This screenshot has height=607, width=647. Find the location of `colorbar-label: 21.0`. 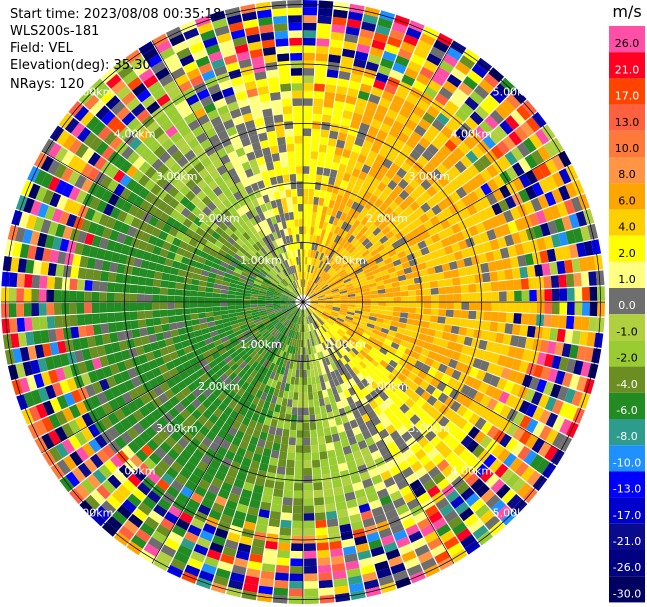

colorbar-label: 21.0 is located at coordinates (627, 69).